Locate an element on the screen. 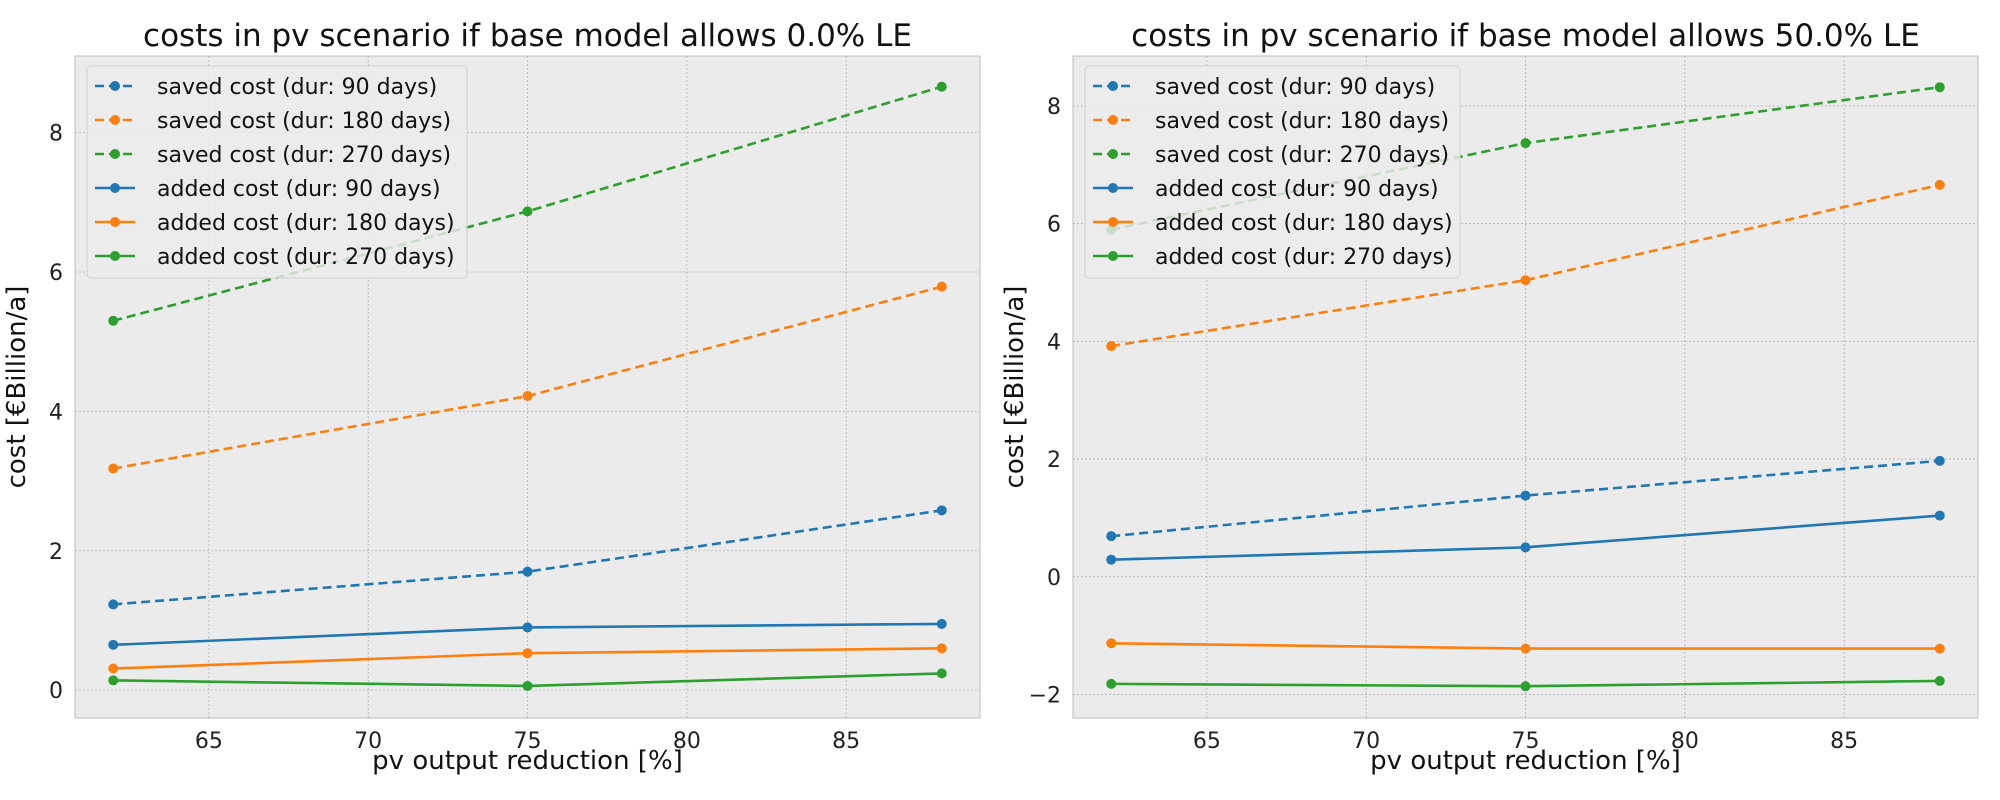  y-tick-label: 4 is located at coordinates (1054, 342).